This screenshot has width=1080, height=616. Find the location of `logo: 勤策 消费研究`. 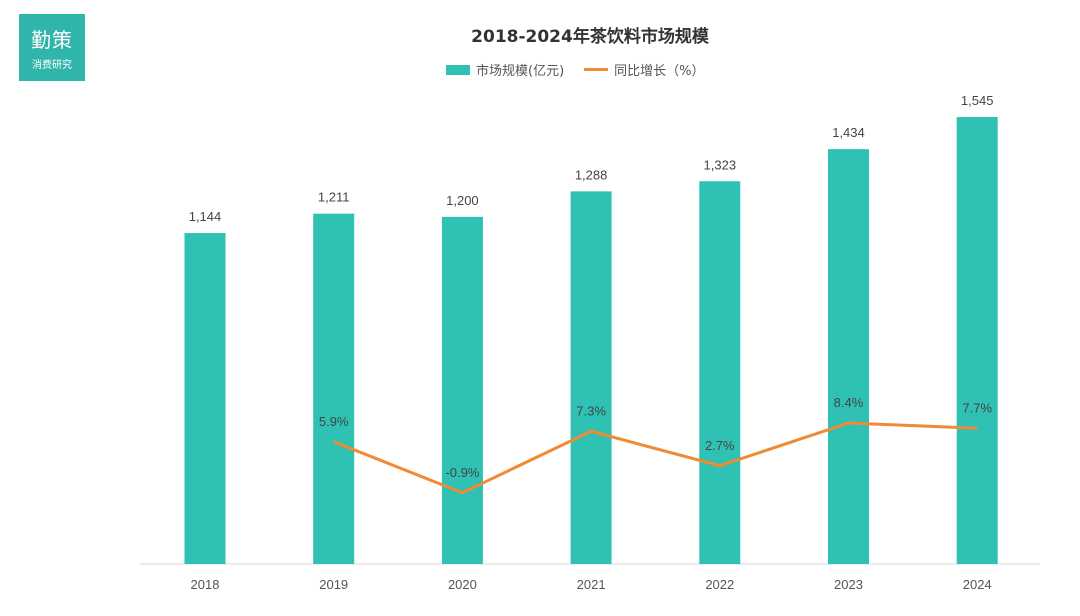

logo: 勤策 消费研究 is located at coordinates (52, 47).